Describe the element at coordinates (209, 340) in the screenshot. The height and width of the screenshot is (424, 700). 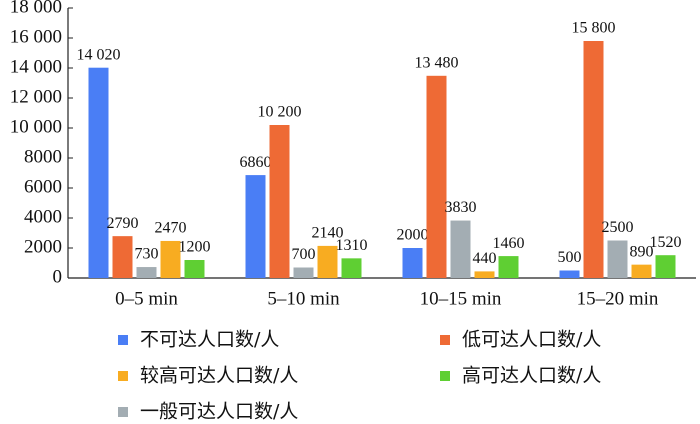
I see `legend-label: 不可达人口数/人` at that location.